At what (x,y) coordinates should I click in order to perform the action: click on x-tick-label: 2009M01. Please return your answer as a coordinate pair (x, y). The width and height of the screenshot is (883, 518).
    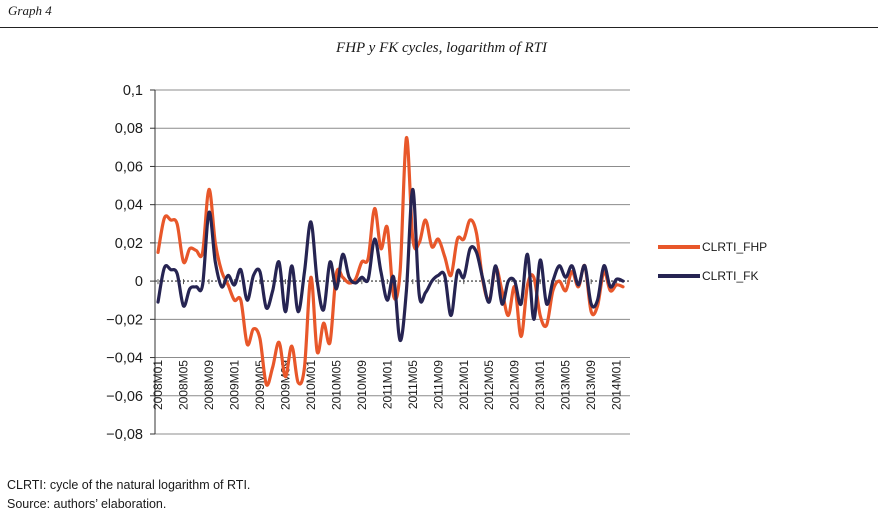
    Looking at the image, I should click on (234, 385).